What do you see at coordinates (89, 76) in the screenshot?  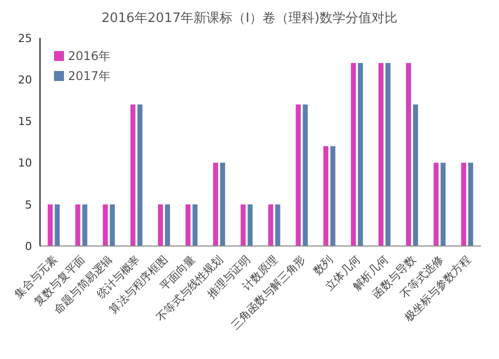 I see `legend-label: 2017年` at bounding box center [89, 76].